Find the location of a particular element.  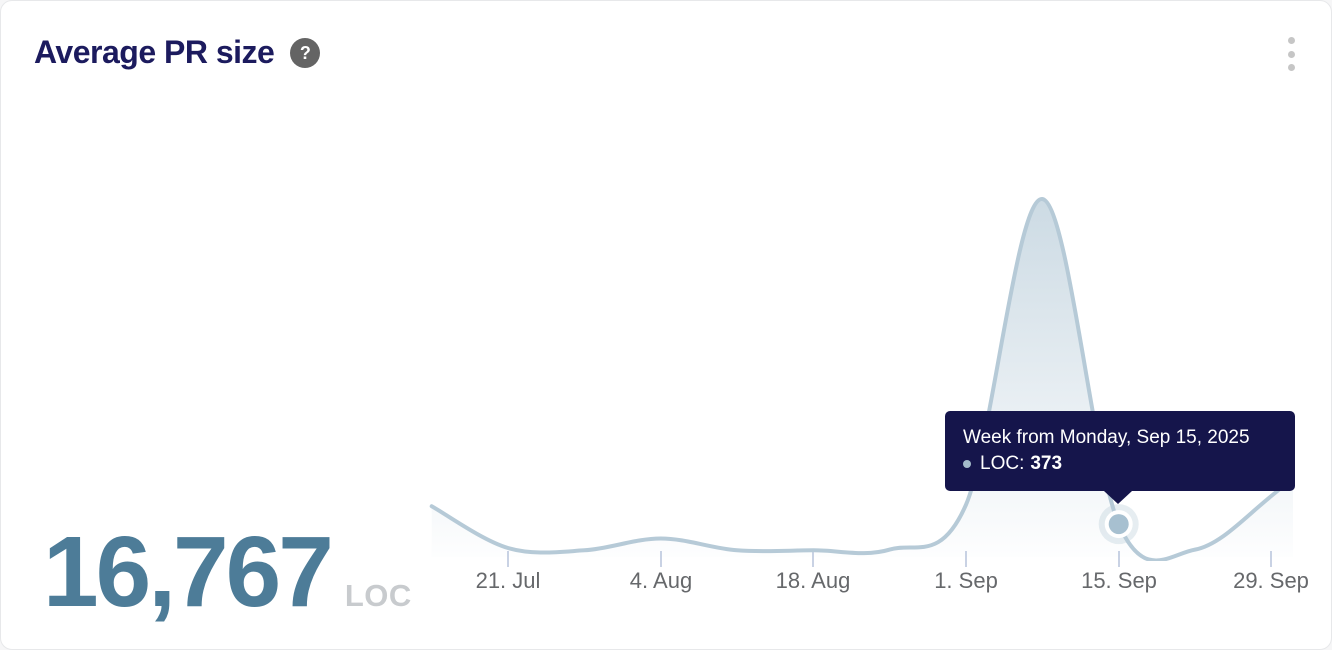

x-axis-label: 15. Sep is located at coordinates (1119, 580).